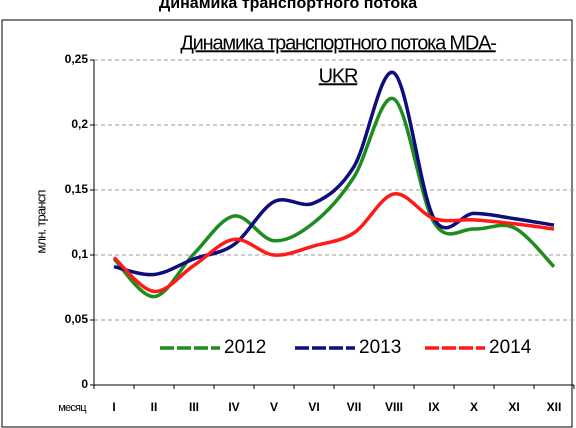  Describe the element at coordinates (77, 319) in the screenshot. I see `y-tick-label: 0,05` at that location.